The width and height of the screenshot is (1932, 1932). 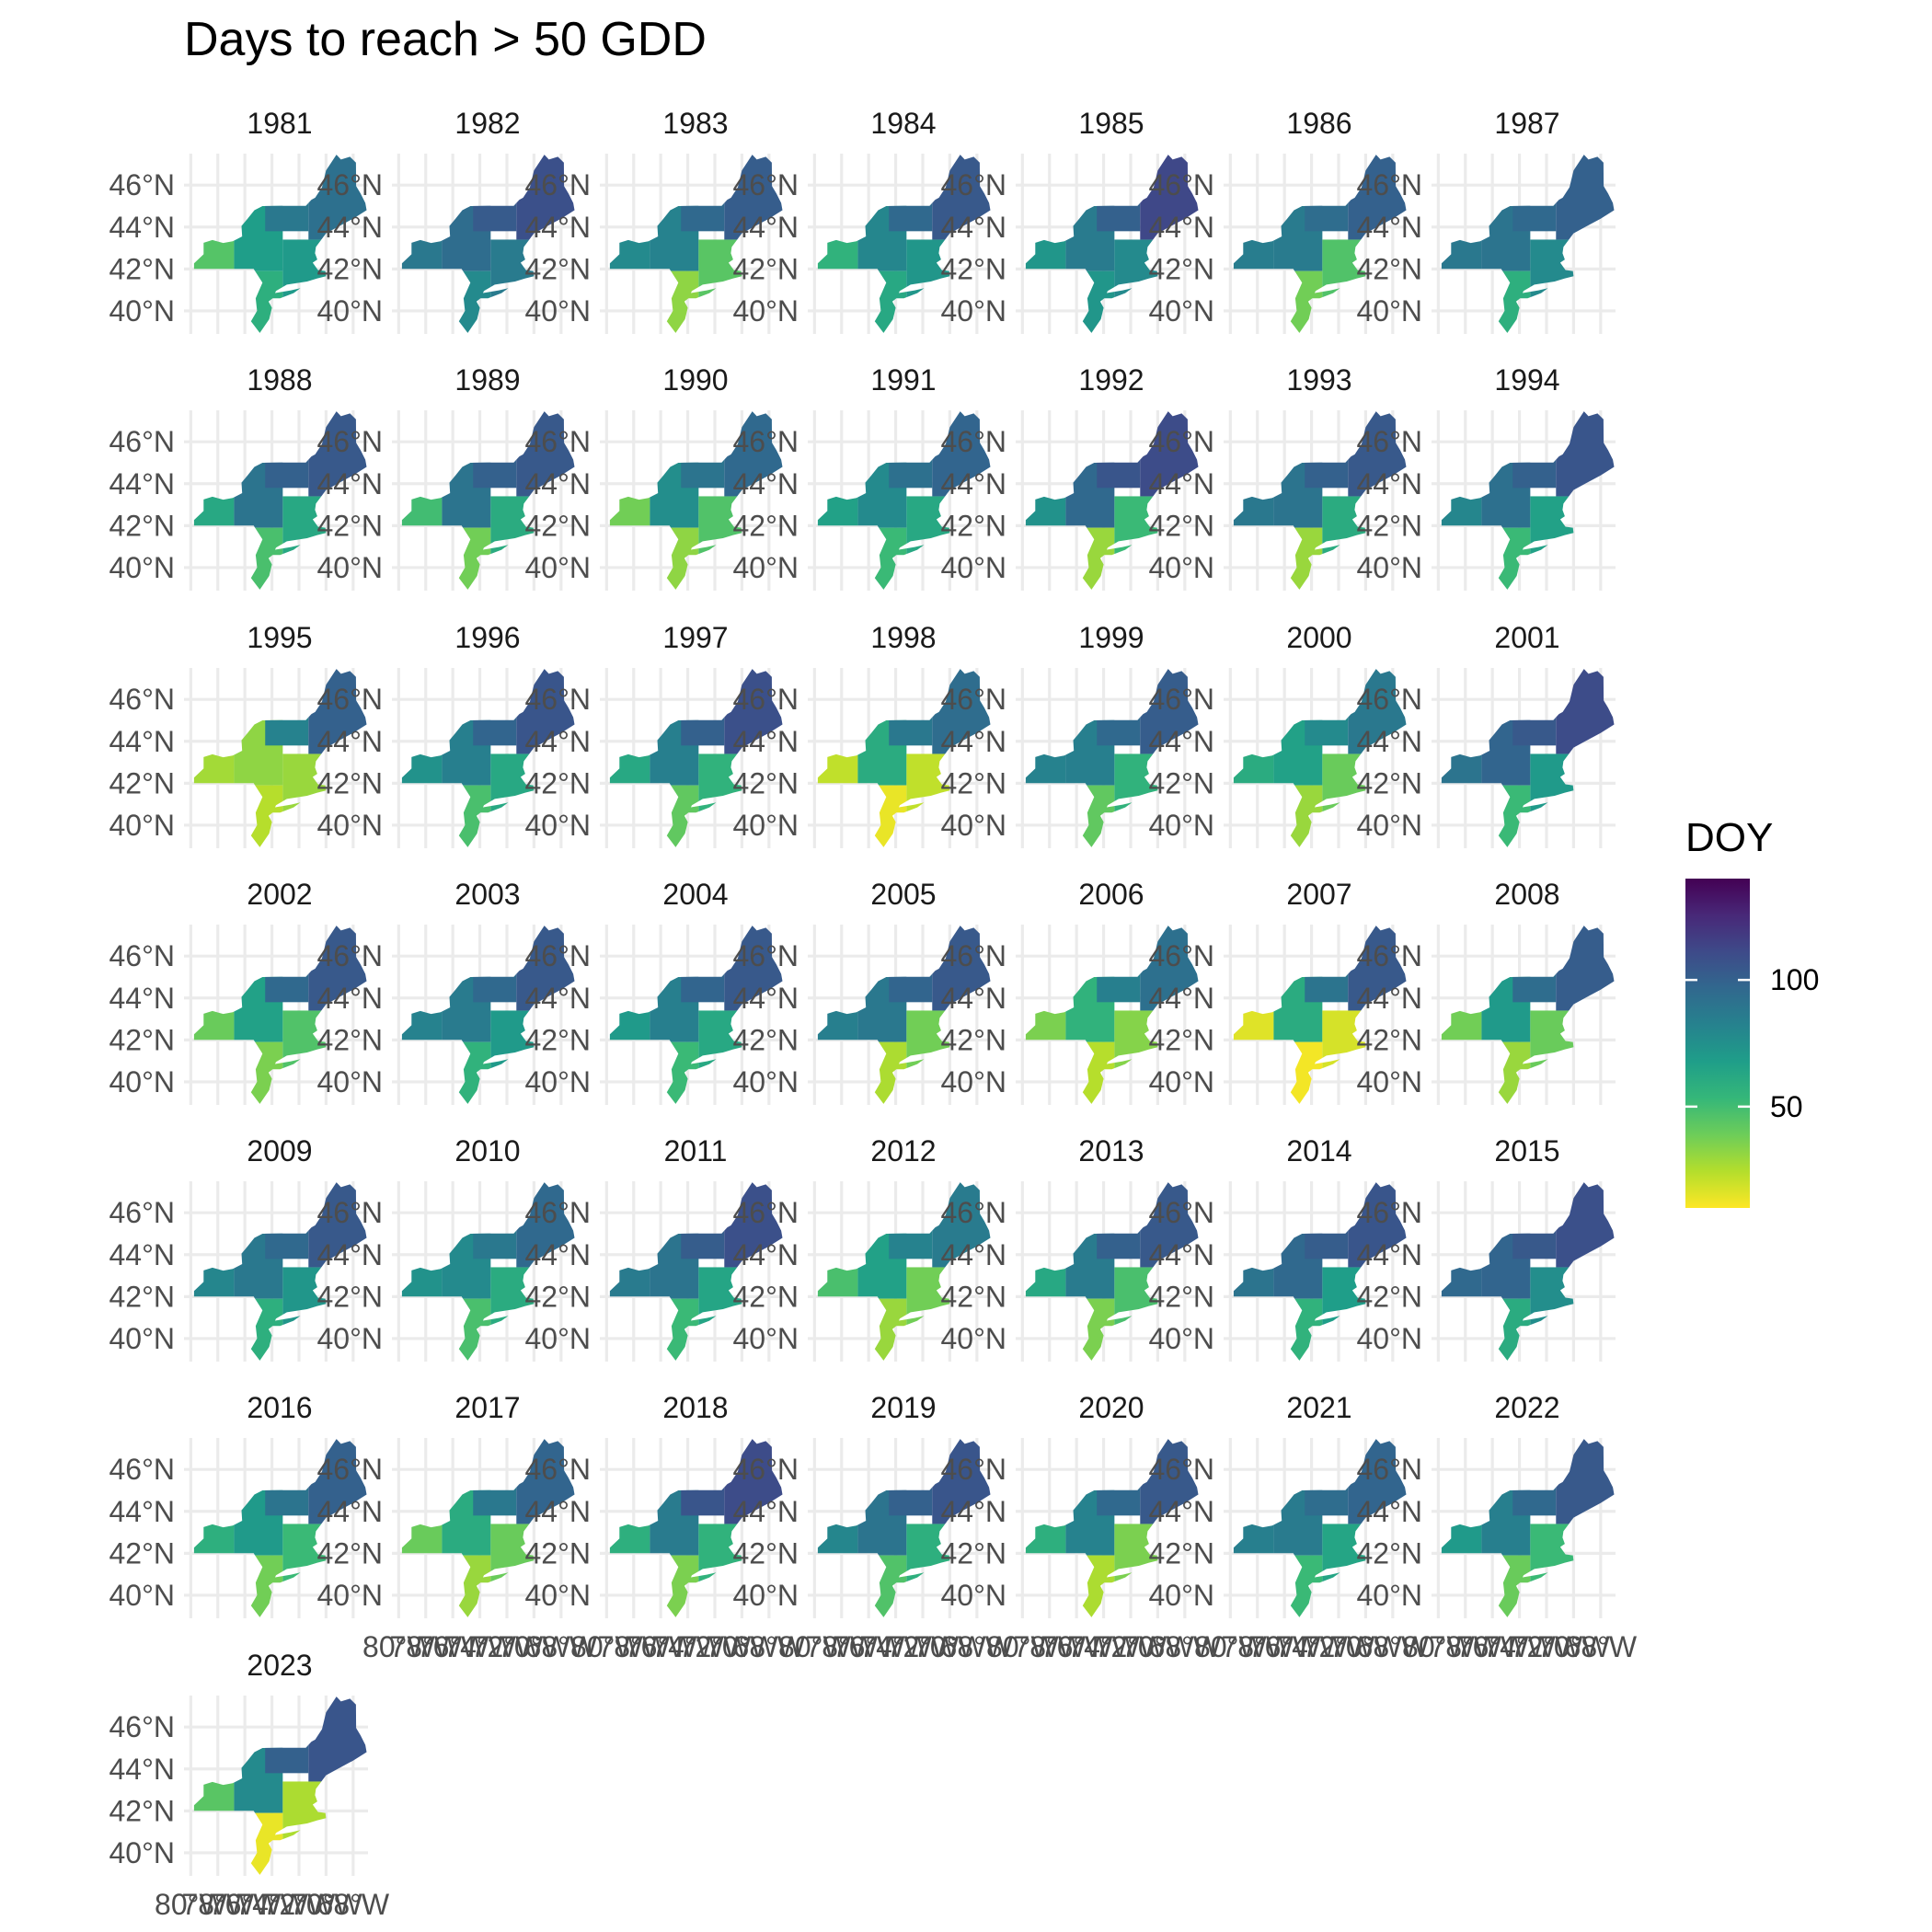 I want to click on facet-panel: 2010 46°N 44°N 42°N 40°N, so click(x=446, y=1248).